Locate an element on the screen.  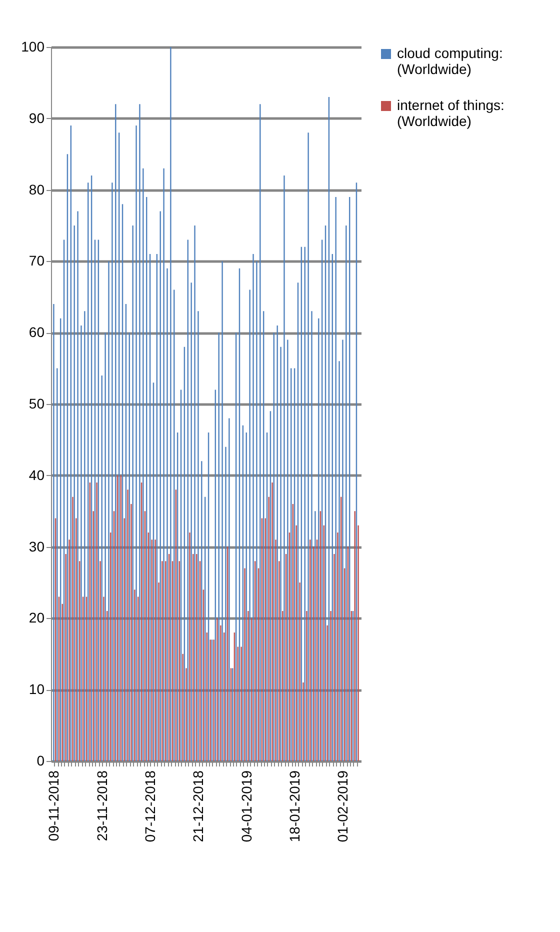
y-tick-label: 70 is located at coordinates (36, 260).